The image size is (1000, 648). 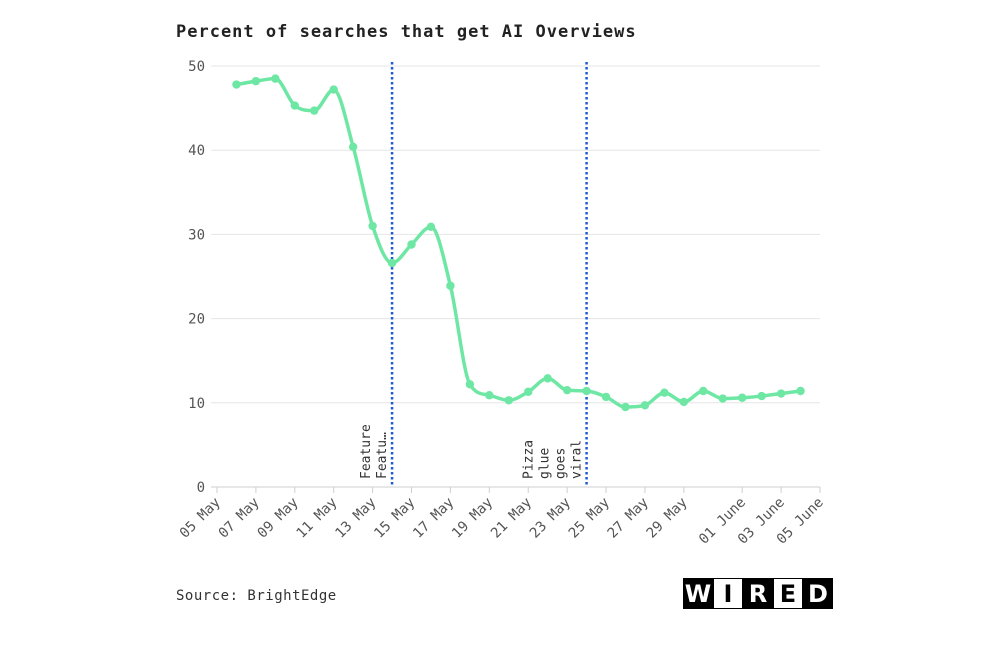 What do you see at coordinates (394, 518) in the screenshot?
I see `x-tick-label: 15 May` at bounding box center [394, 518].